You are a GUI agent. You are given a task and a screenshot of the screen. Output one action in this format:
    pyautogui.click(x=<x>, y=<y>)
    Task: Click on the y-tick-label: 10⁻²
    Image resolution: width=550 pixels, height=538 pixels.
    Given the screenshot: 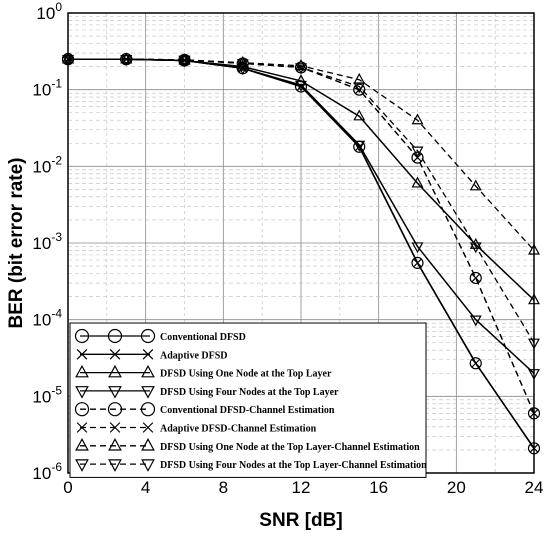 What is the action you would take?
    pyautogui.click(x=47, y=164)
    